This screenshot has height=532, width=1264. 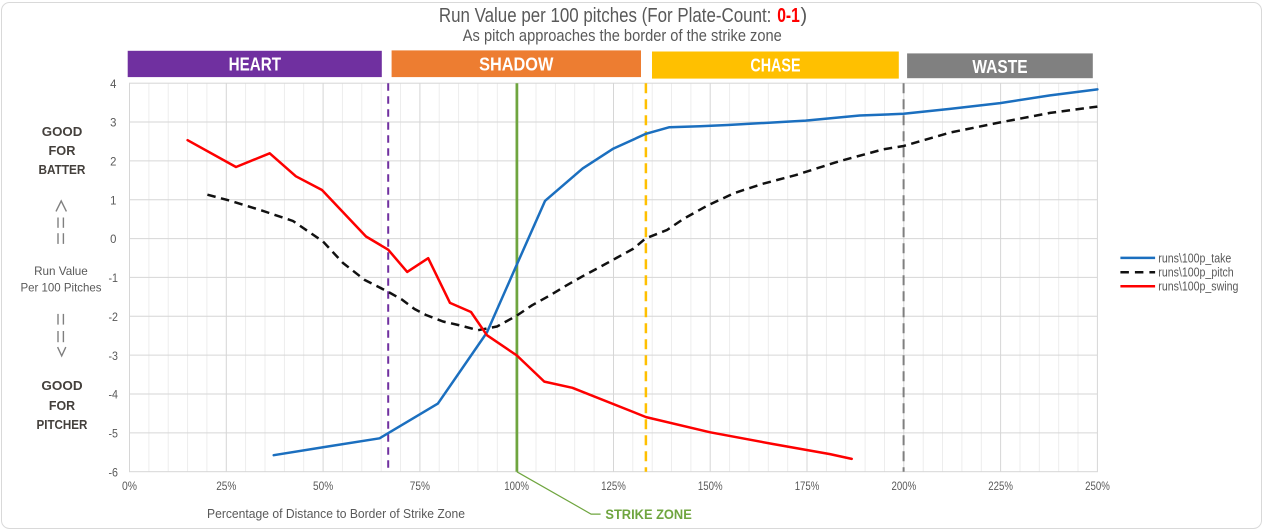 What do you see at coordinates (113, 162) in the screenshot?
I see `svg-text: 2` at bounding box center [113, 162].